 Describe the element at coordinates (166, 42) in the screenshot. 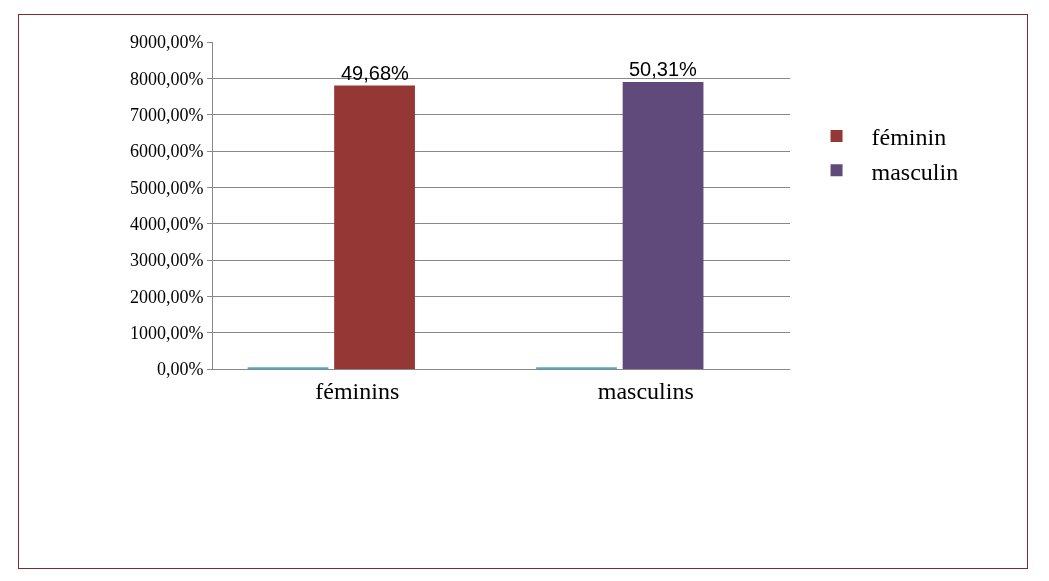

I see `y-tick-label: 9000,00%` at that location.